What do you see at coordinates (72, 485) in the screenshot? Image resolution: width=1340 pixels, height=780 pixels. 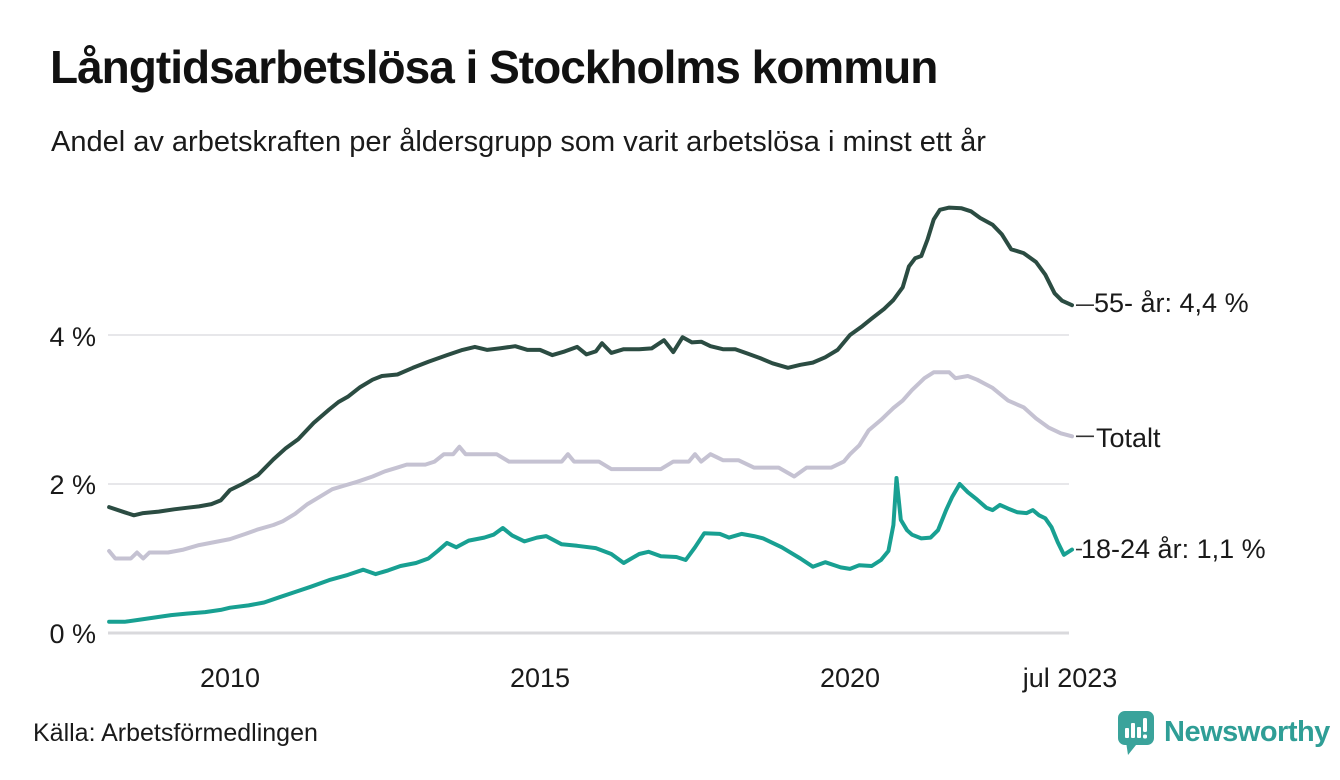 I see `y-axis-tick-2: 2 %` at bounding box center [72, 485].